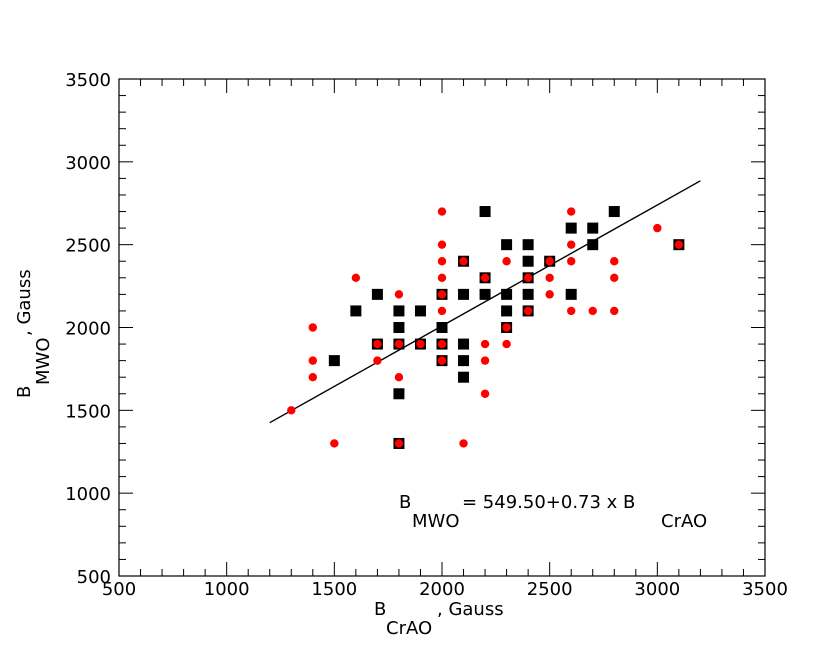 This screenshot has width=830, height=664. I want to click on equation-lhs: B, so click(405, 502).